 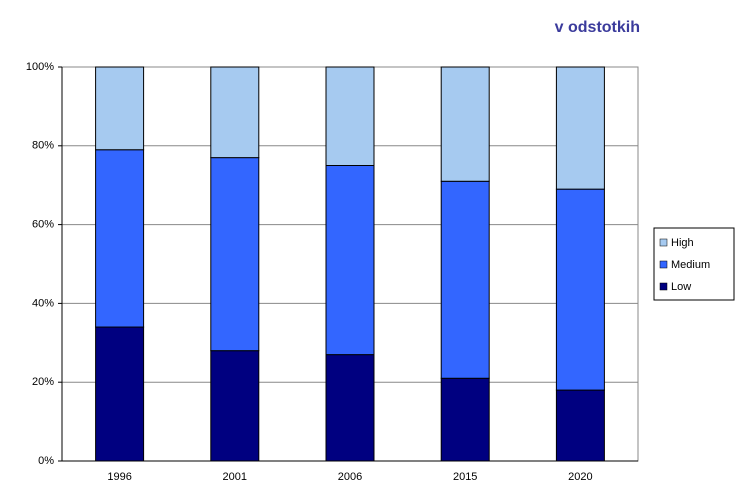 I want to click on legend-label: Low, so click(x=681, y=287).